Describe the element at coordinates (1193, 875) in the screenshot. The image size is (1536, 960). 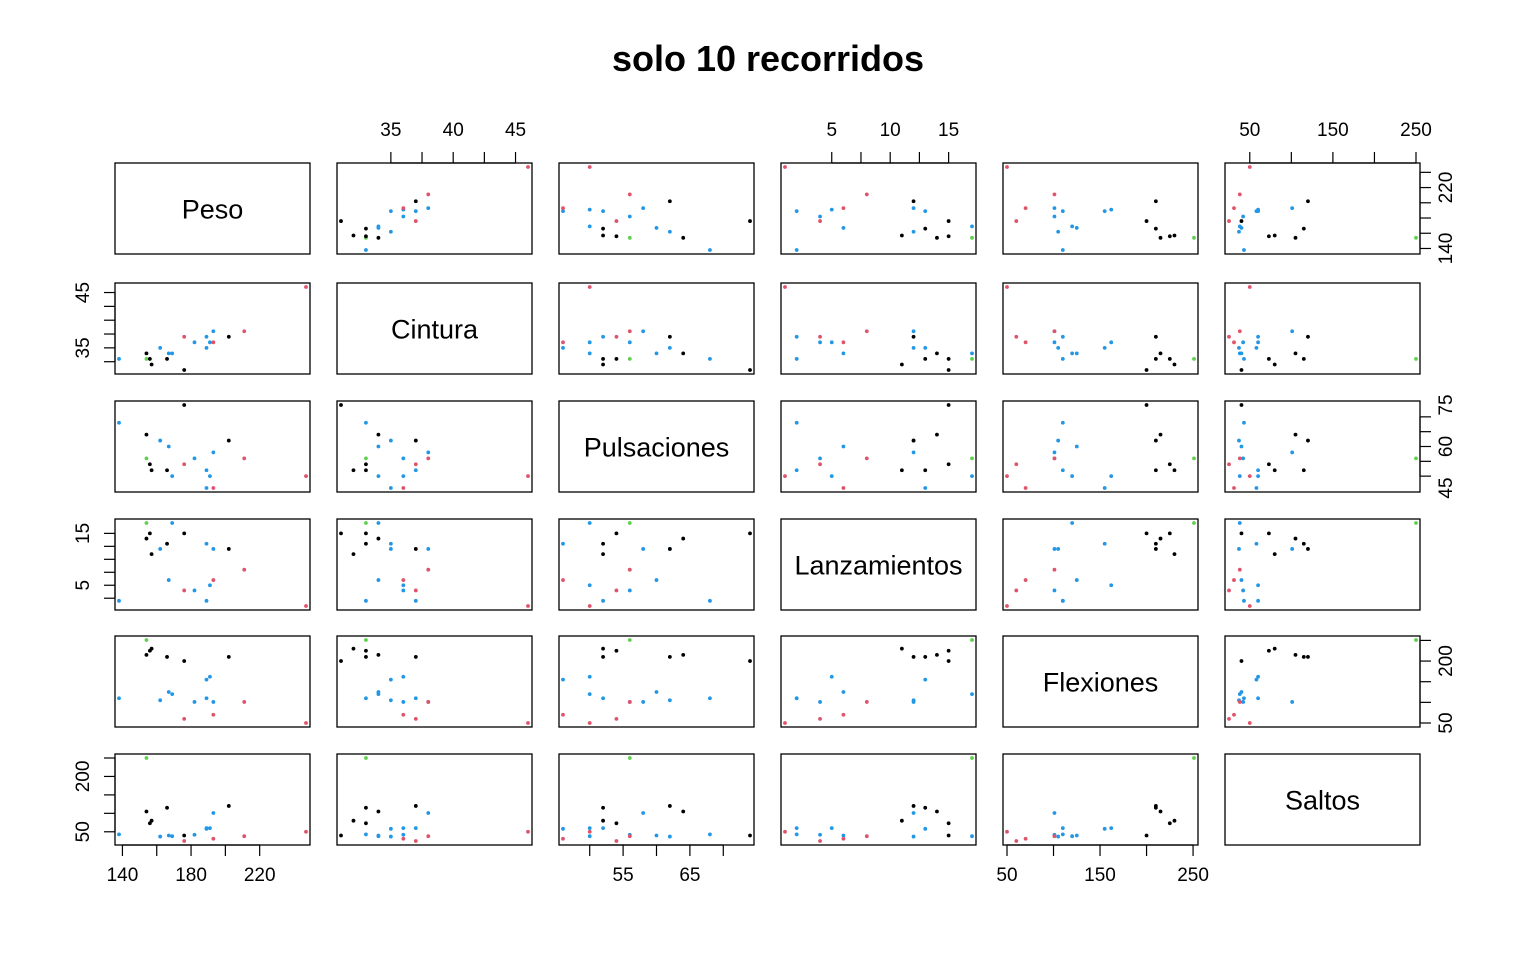
I see `tick-label-flexiones: 250` at that location.